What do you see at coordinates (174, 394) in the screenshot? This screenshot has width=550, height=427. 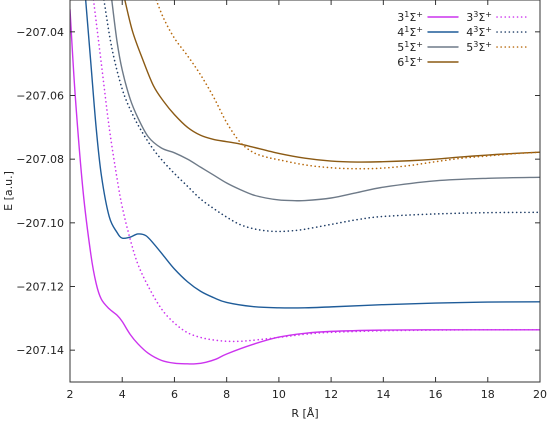 I see `x-tick-label: 6` at bounding box center [174, 394].